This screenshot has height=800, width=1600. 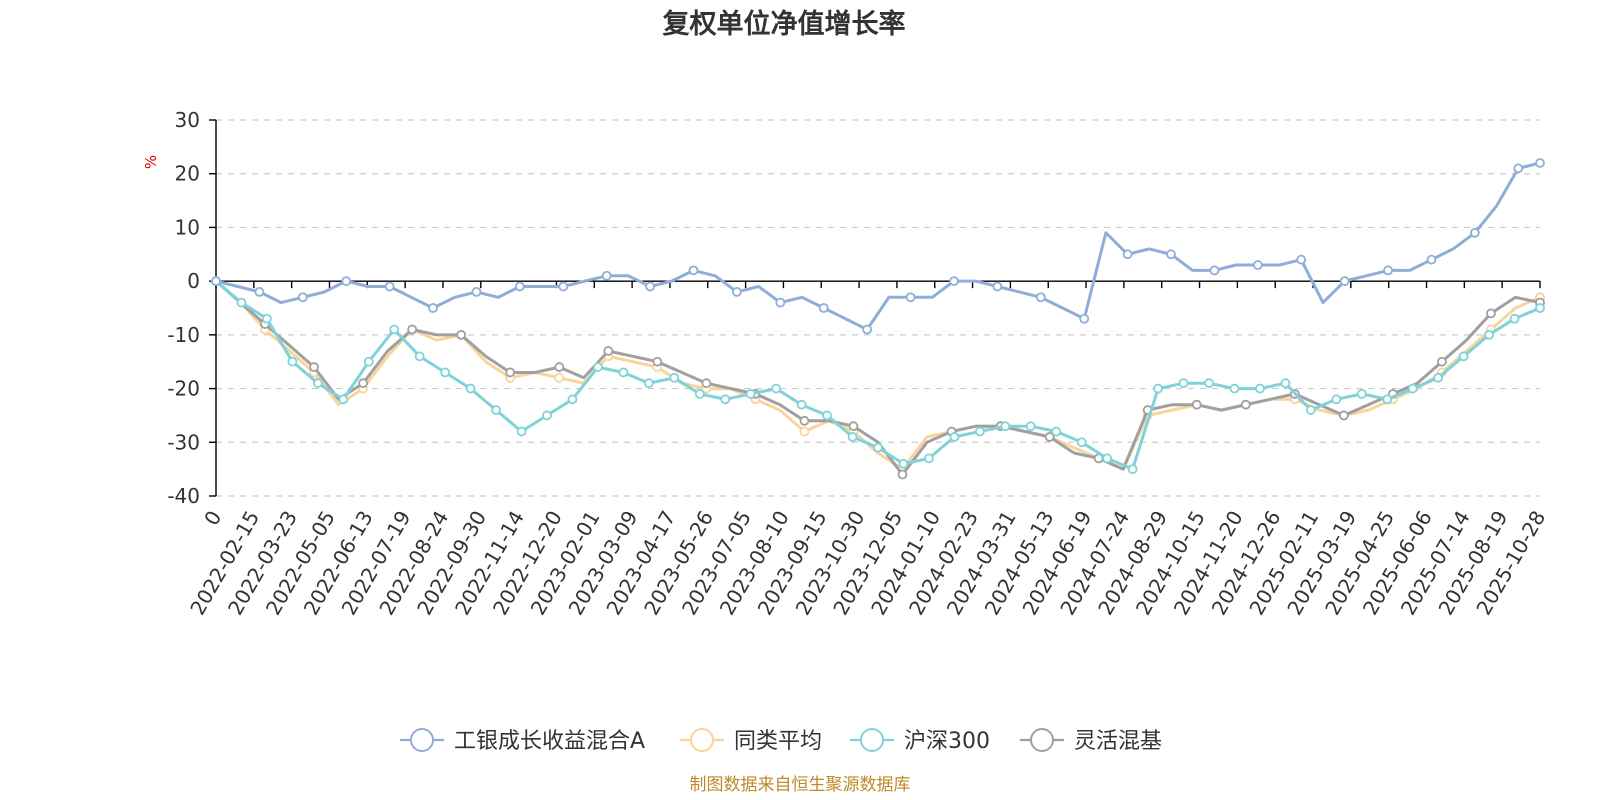 What do you see at coordinates (947, 741) in the screenshot?
I see `legend-label: 沪深300` at bounding box center [947, 741].